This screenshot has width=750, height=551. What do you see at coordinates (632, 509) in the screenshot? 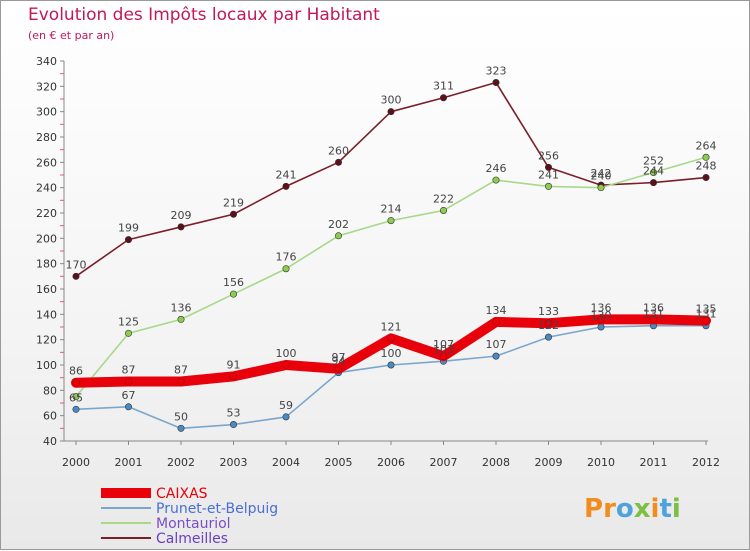
I see `proxiti-logo: Proxiti` at bounding box center [632, 509].